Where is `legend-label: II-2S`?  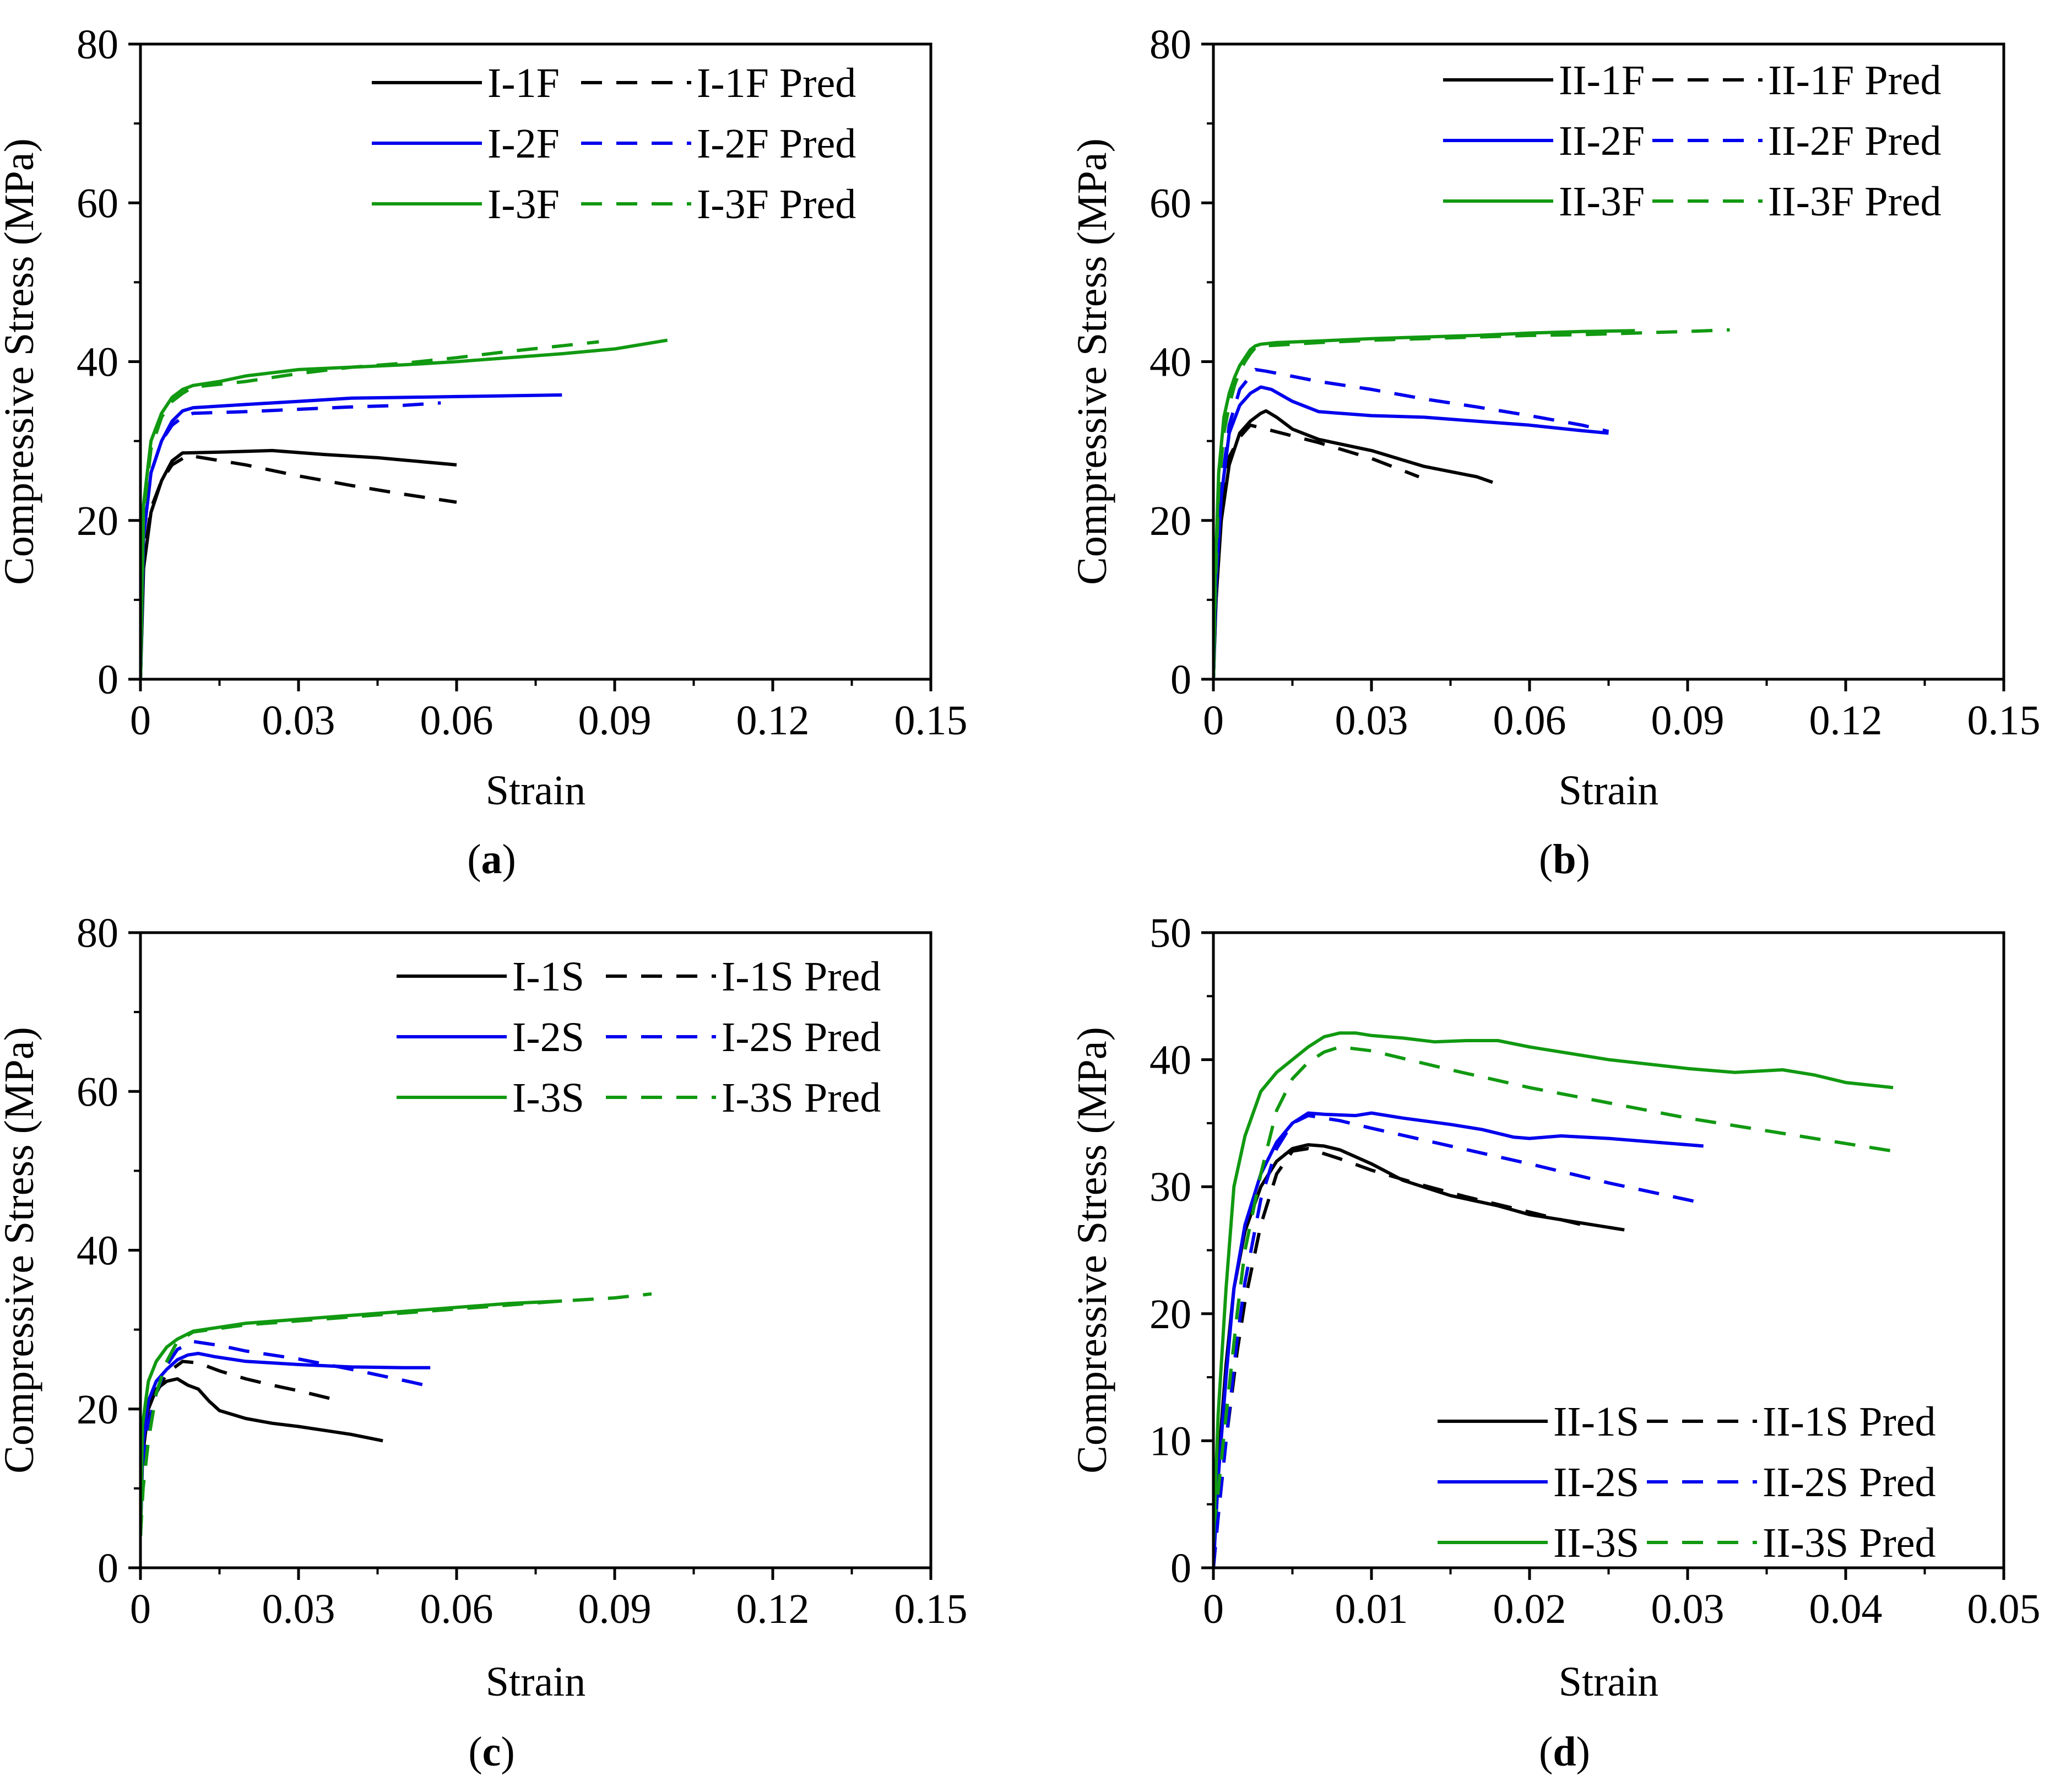 legend-label: II-2S is located at coordinates (1596, 1482).